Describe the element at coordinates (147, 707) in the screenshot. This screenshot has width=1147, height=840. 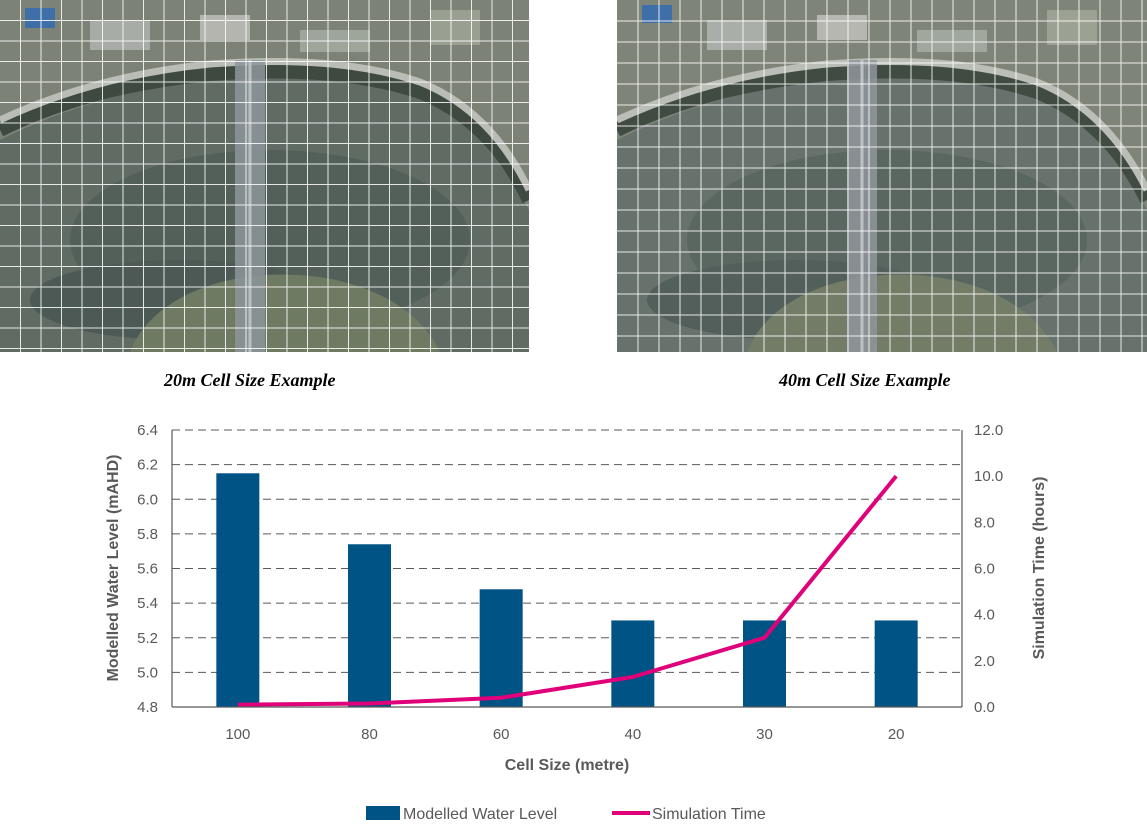
I see `y-tick-left: 4.8` at that location.